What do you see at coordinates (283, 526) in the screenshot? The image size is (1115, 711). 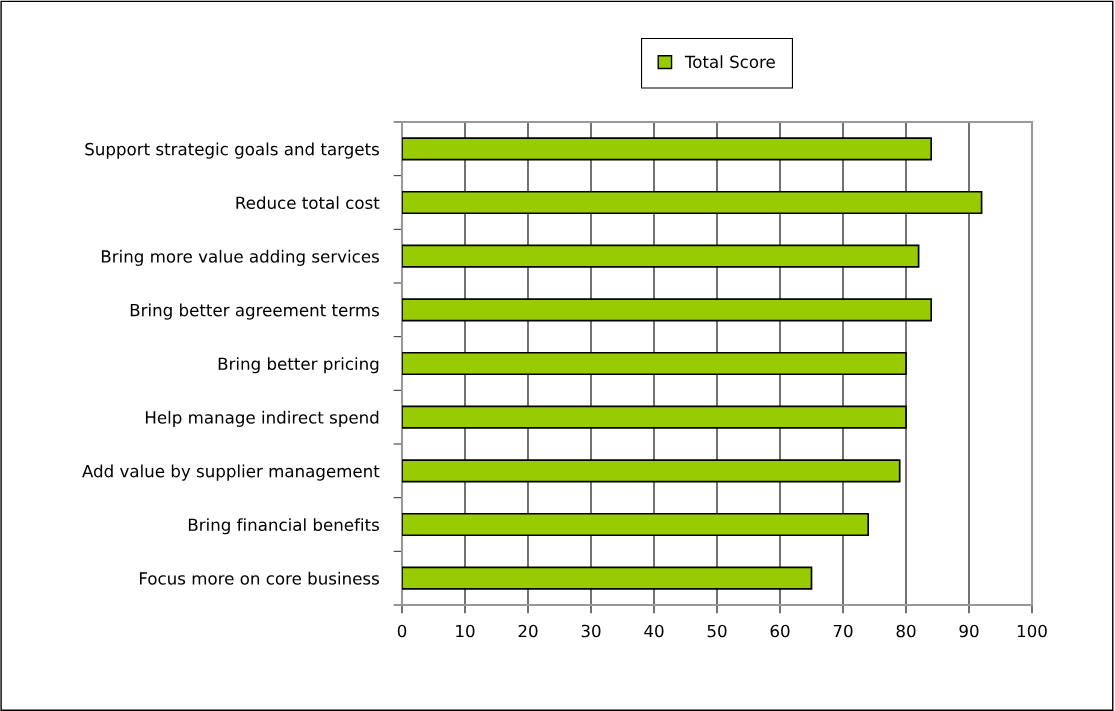 I see `y-tick-label: Bring financial benefits` at bounding box center [283, 526].